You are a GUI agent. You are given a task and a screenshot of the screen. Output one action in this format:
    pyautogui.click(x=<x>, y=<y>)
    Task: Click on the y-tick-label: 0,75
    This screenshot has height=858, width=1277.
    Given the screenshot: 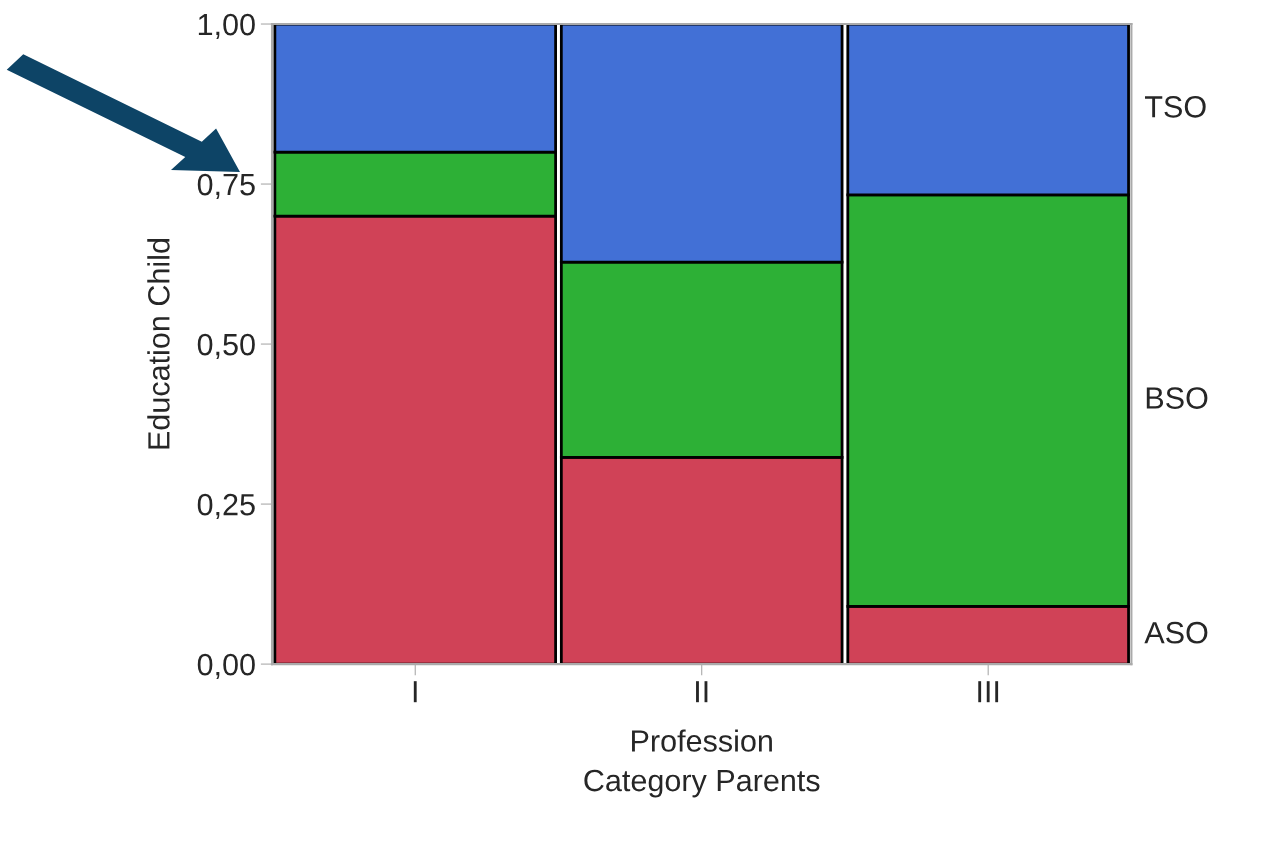 What is the action you would take?
    pyautogui.click(x=226, y=186)
    